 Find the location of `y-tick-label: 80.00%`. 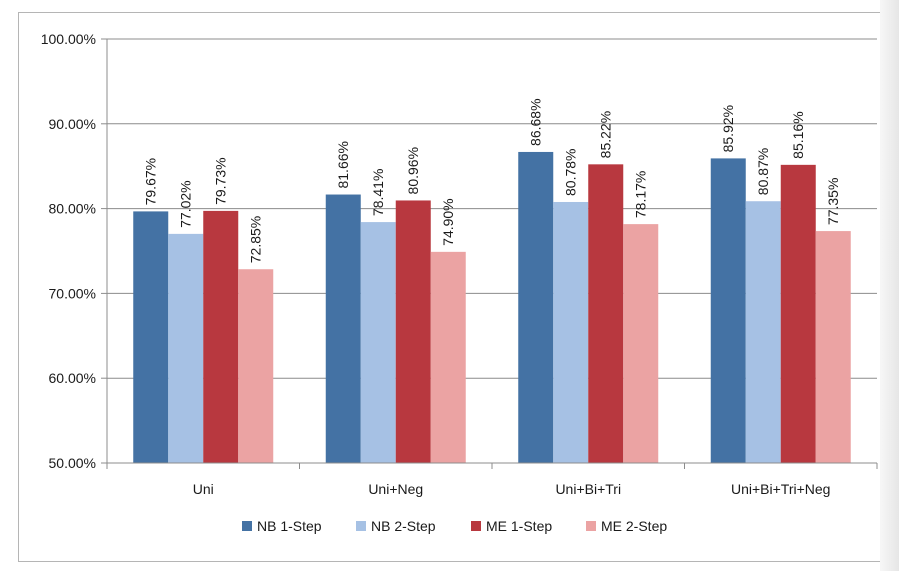

y-tick-label: 80.00% is located at coordinates (72, 209).